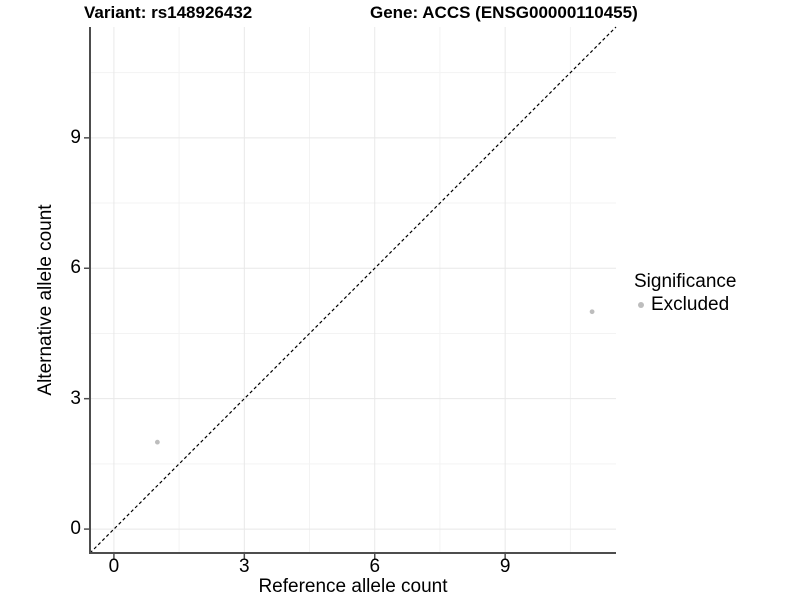  I want to click on x-axis-title: Reference allele count, so click(353, 586).